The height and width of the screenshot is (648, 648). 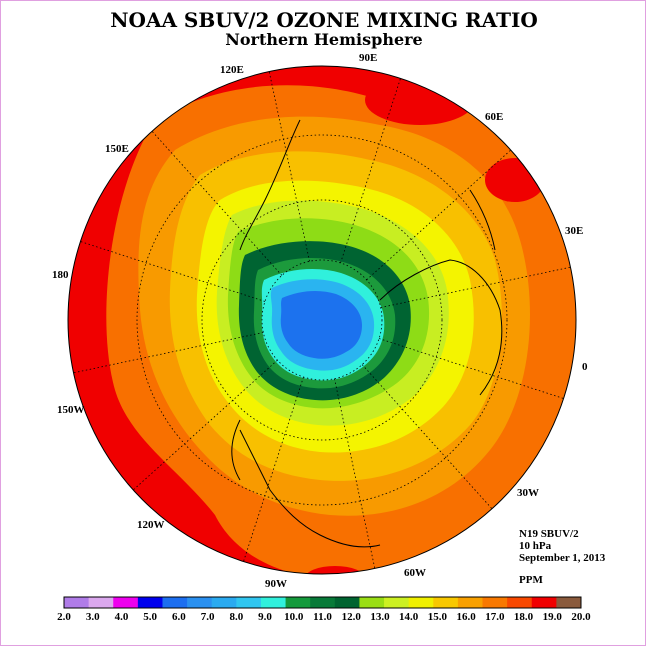 I want to click on colorbar-tick-label: 5.0, so click(x=150, y=617).